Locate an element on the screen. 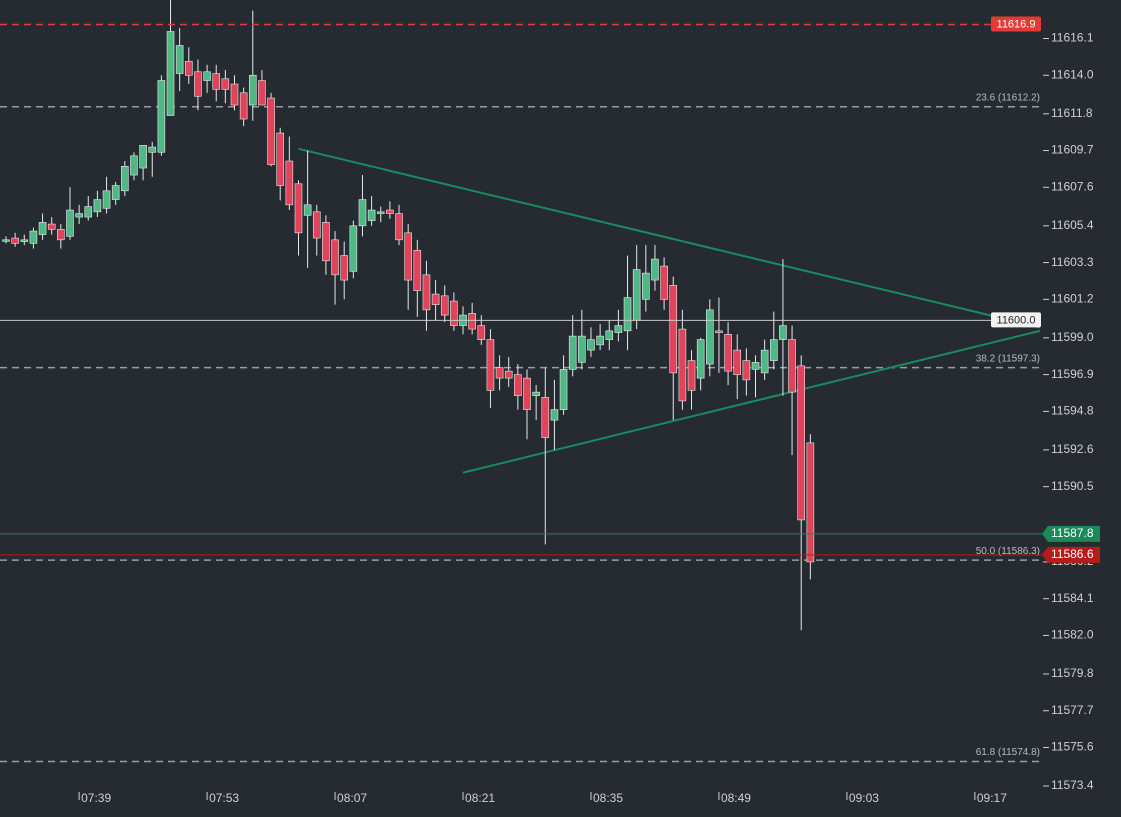 This screenshot has width=1121, height=817. x-tick-label: 08:49 is located at coordinates (736, 798).